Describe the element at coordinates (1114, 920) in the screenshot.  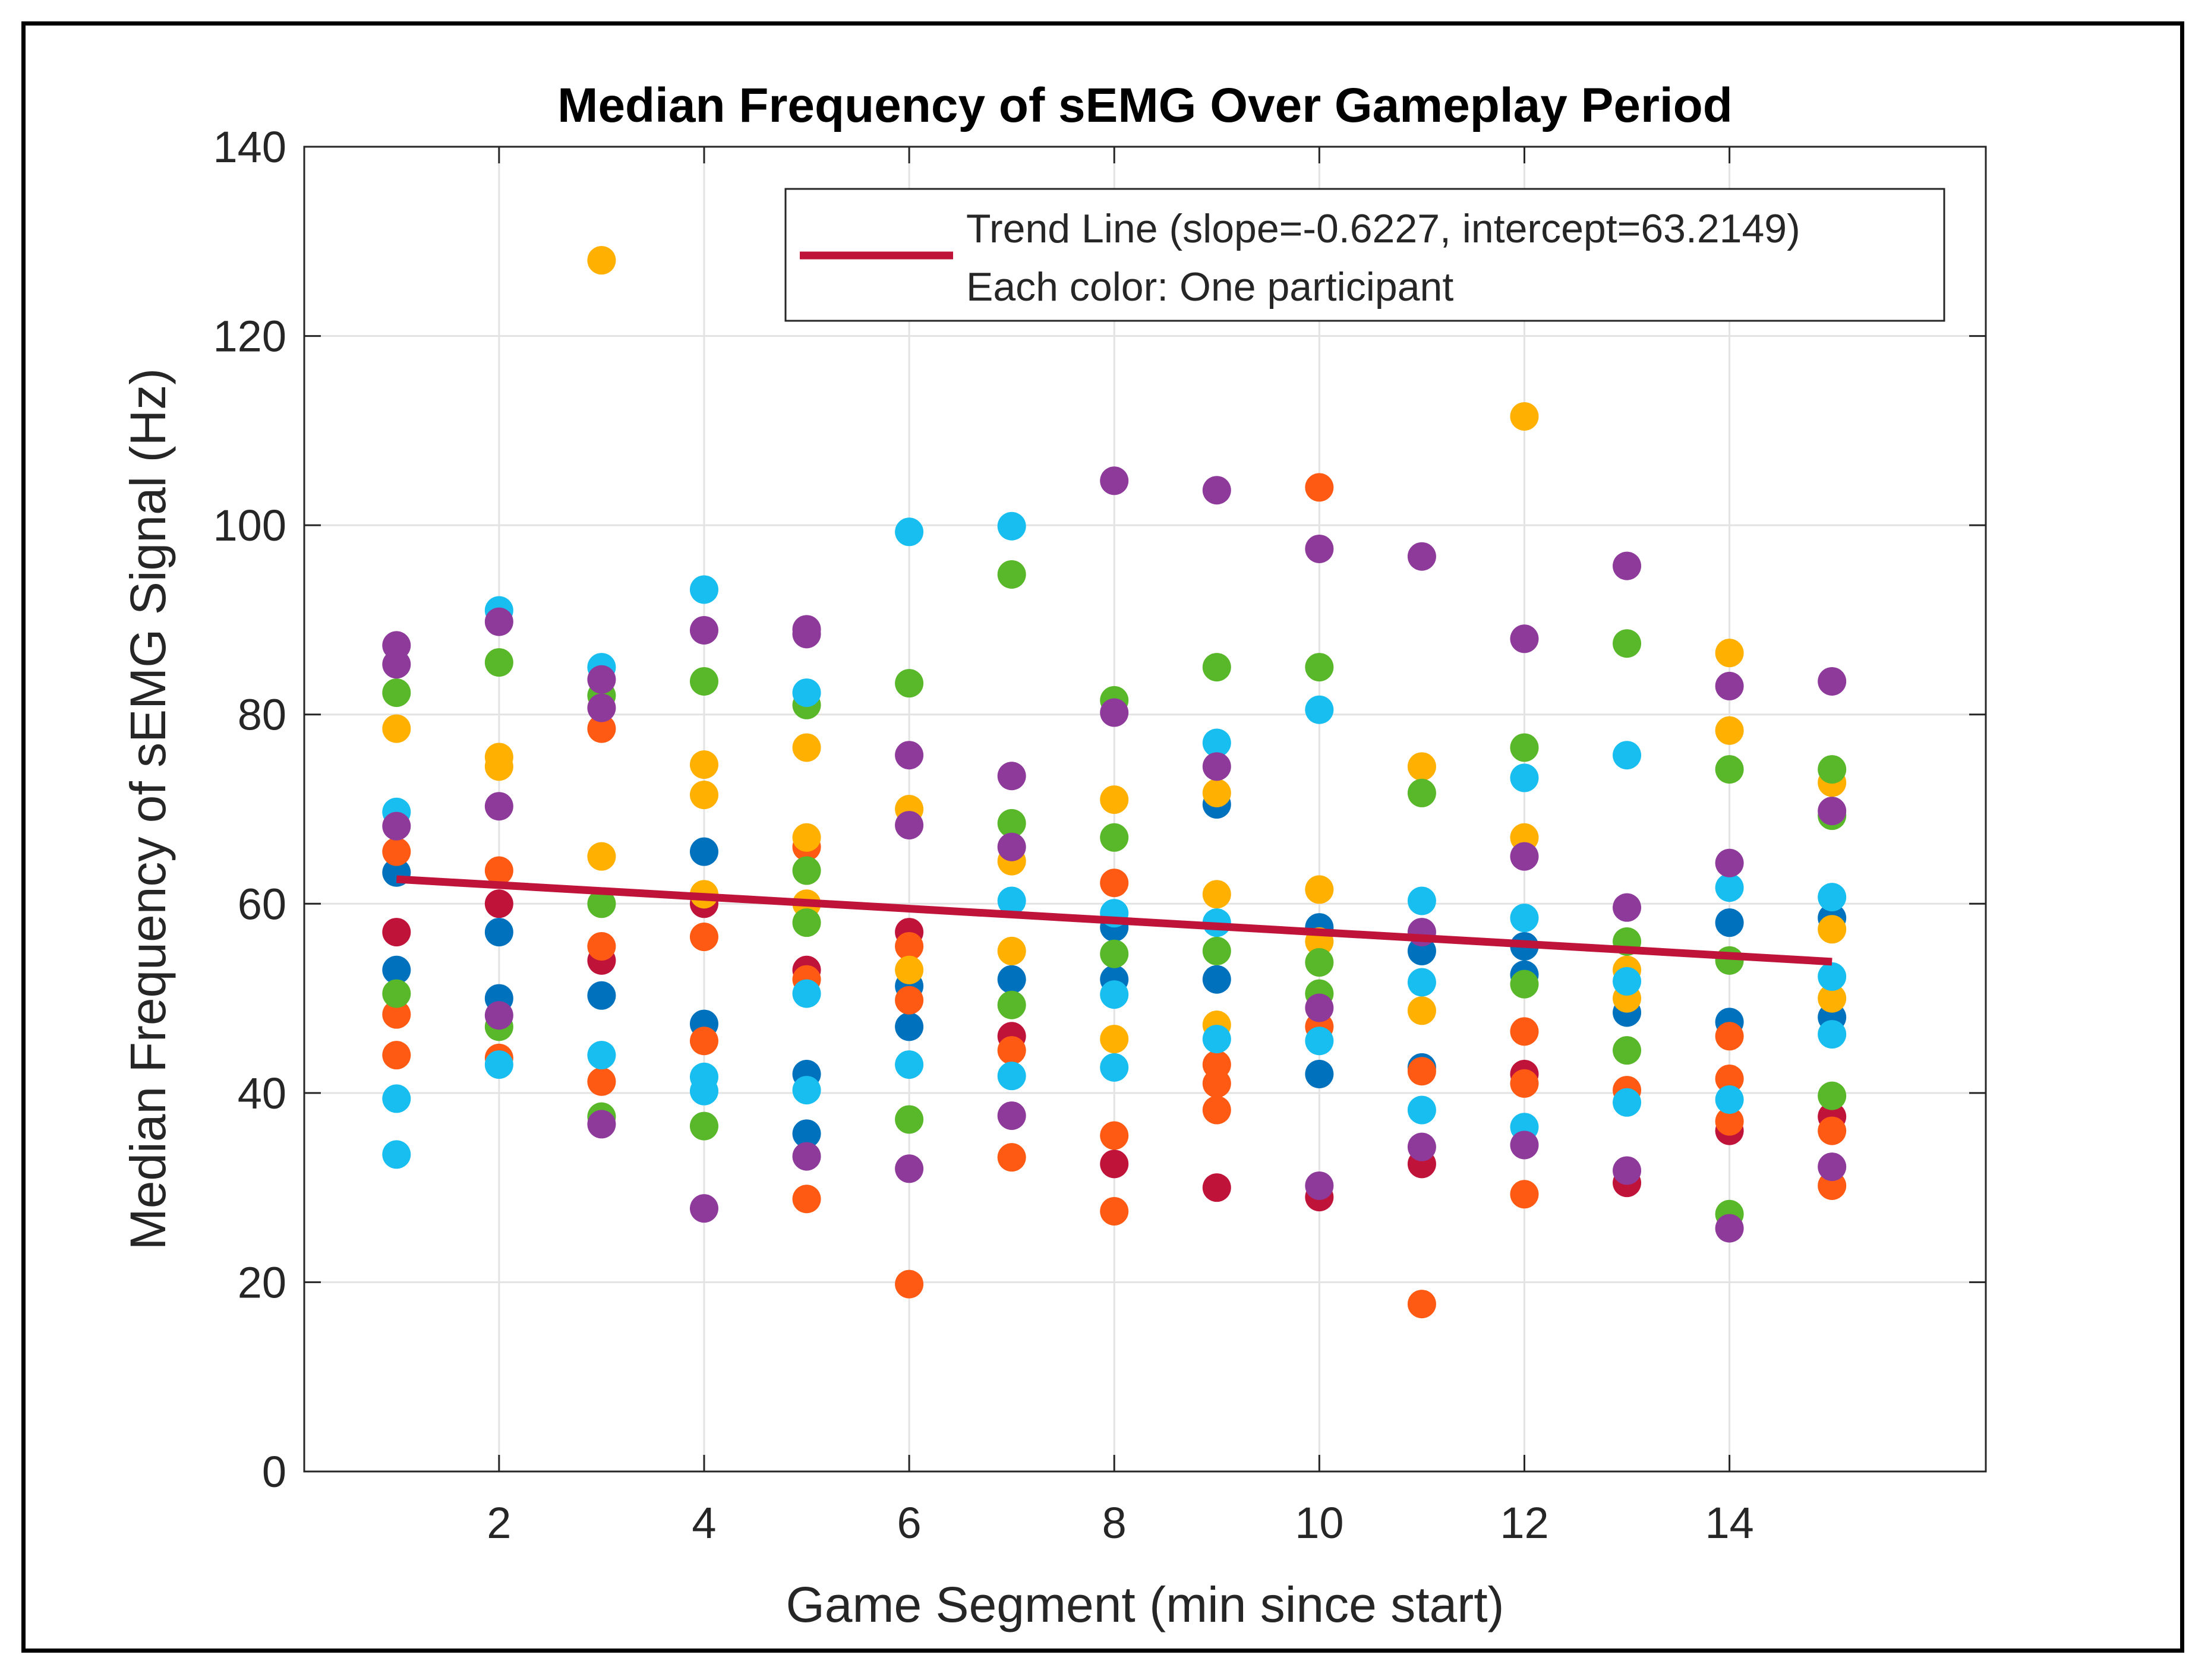
I see `trend-line` at that location.